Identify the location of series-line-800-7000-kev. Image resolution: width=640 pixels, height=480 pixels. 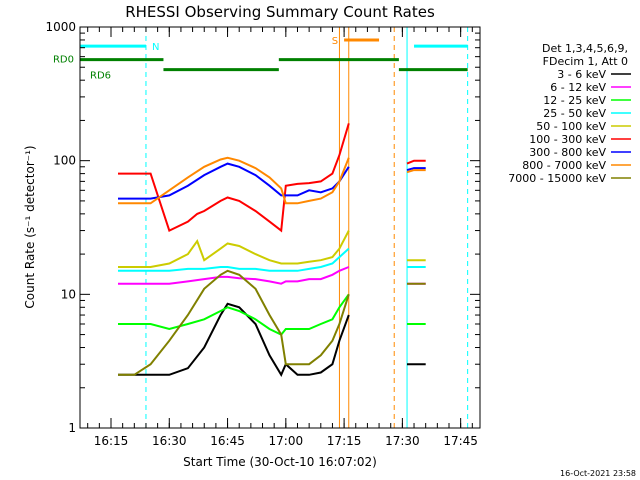
(234, 180).